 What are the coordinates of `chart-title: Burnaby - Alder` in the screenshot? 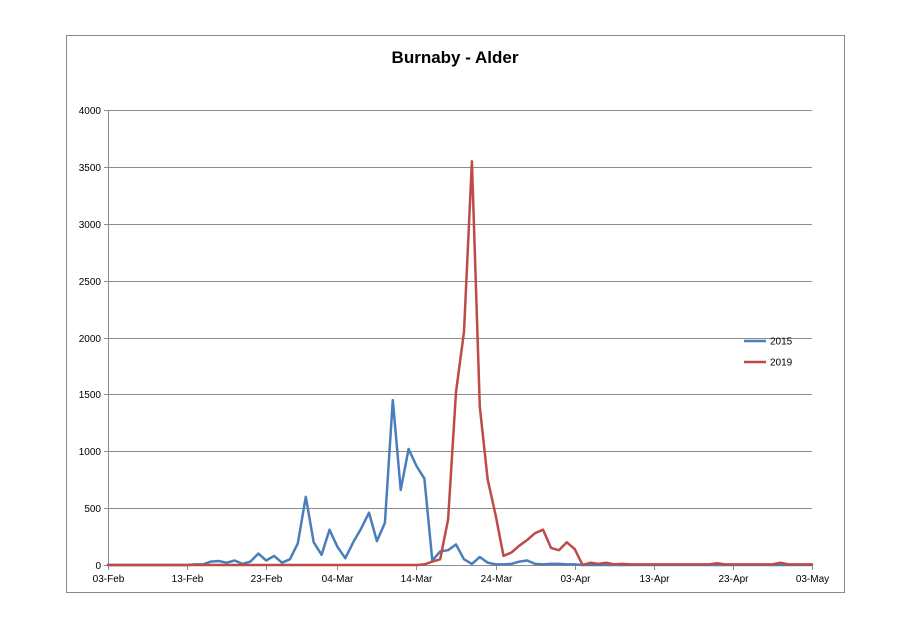 It's located at (455, 57).